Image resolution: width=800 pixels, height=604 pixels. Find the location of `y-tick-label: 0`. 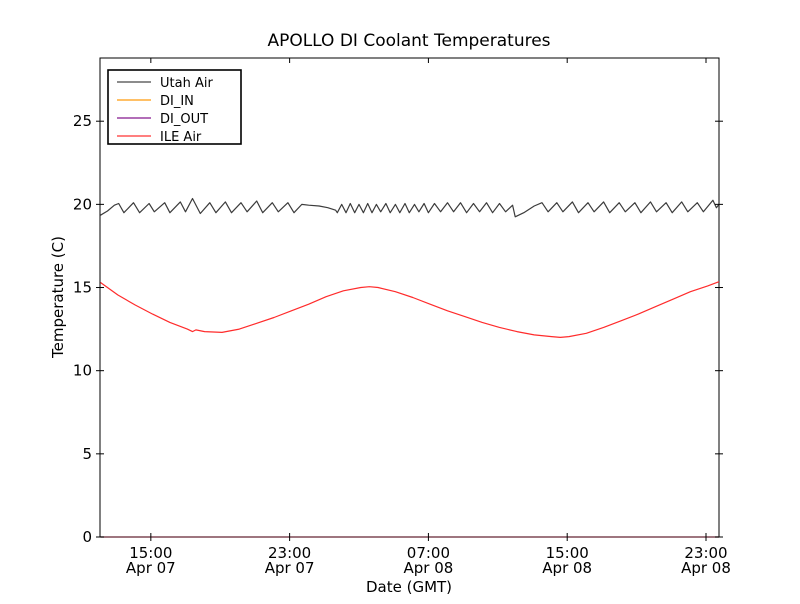

y-tick-label: 0 is located at coordinates (87, 537).